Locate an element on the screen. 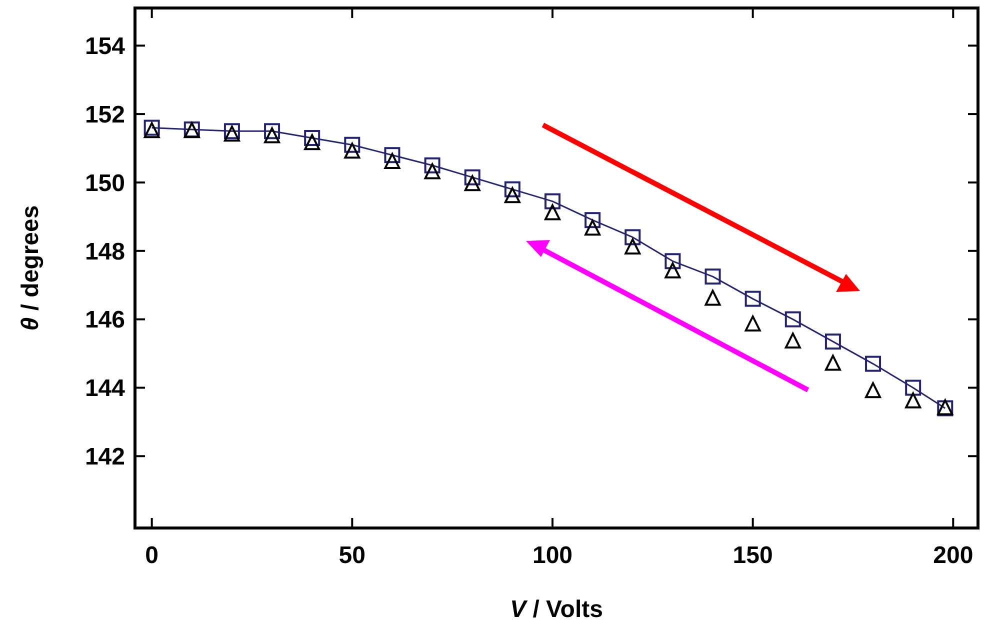  y-tick-label: 144 is located at coordinates (105, 388).